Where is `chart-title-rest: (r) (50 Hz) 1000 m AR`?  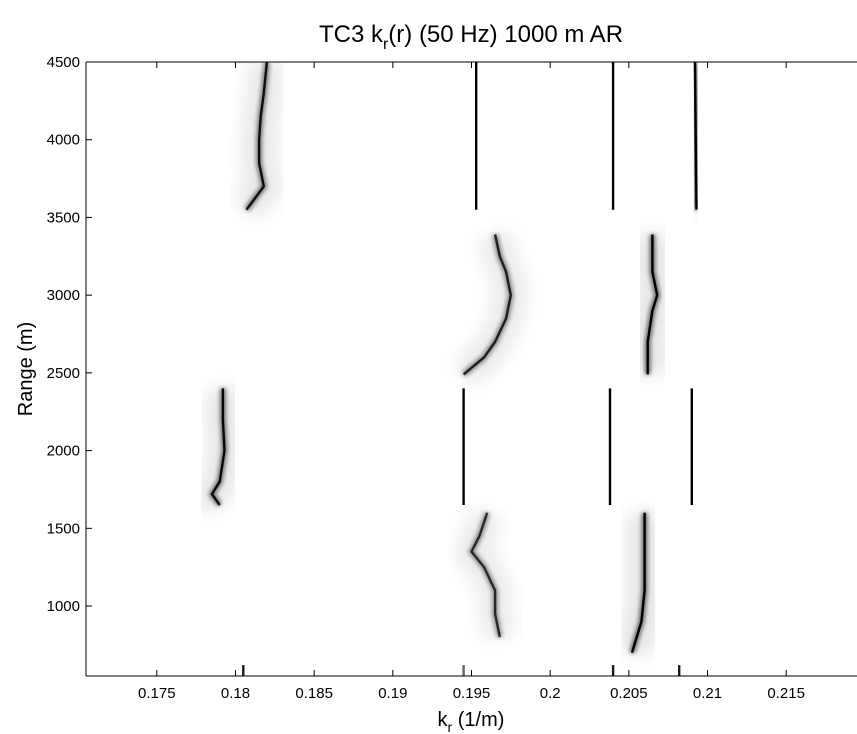 chart-title-rest: (r) (50 Hz) 1000 m AR is located at coordinates (505, 34).